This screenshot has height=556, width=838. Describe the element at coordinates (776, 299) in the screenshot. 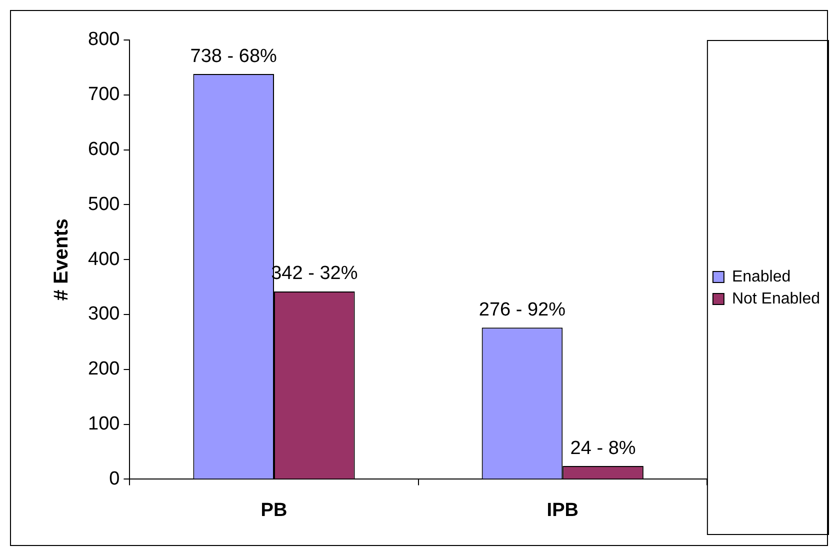

I see `legend-label: Not Enabled` at that location.